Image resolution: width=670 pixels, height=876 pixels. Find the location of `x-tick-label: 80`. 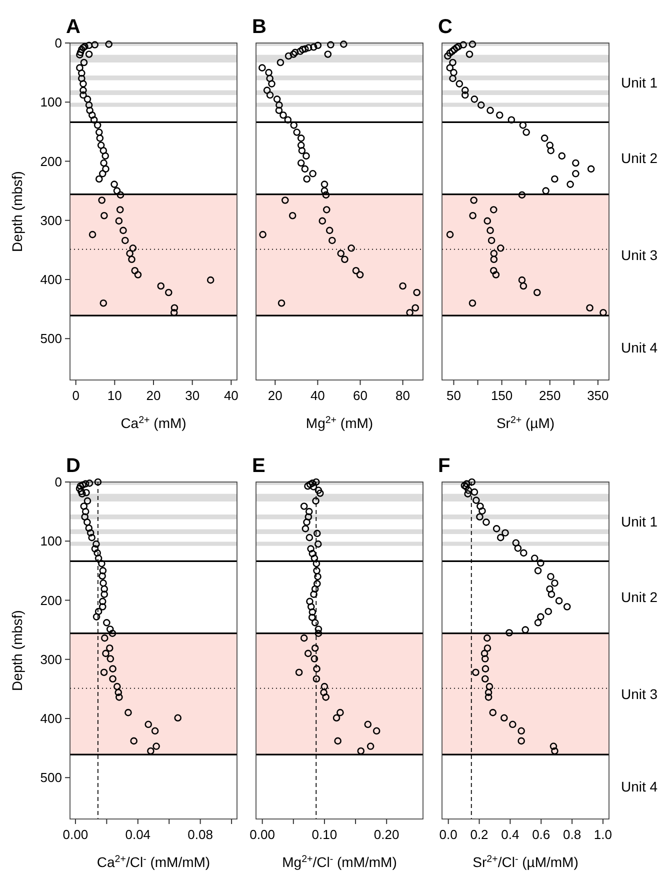

x-tick-label: 80 is located at coordinates (403, 395).